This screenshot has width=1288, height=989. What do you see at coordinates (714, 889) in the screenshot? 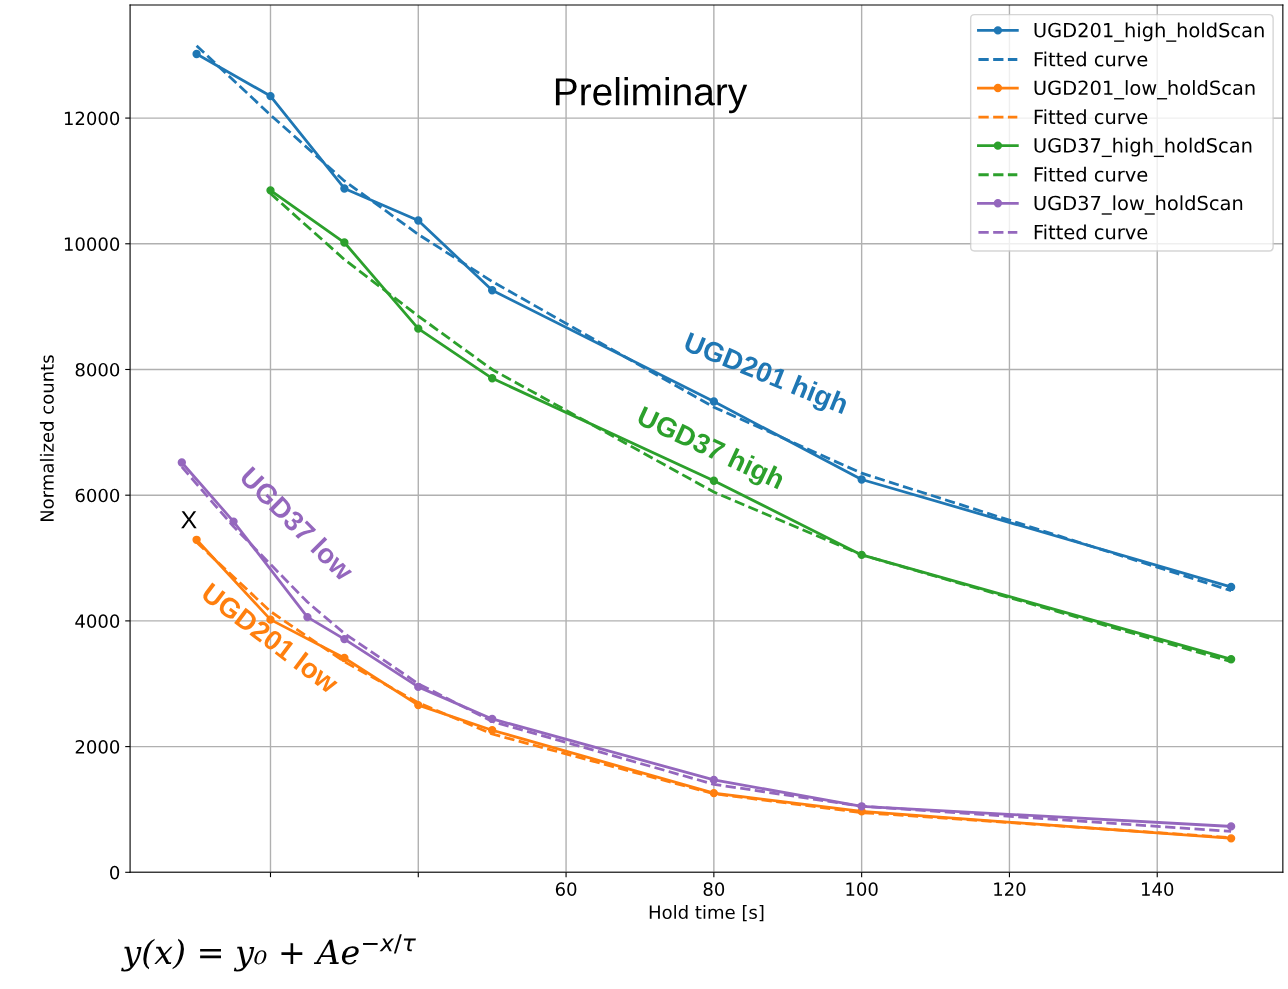
I see `x-tick-label: 80` at bounding box center [714, 889].